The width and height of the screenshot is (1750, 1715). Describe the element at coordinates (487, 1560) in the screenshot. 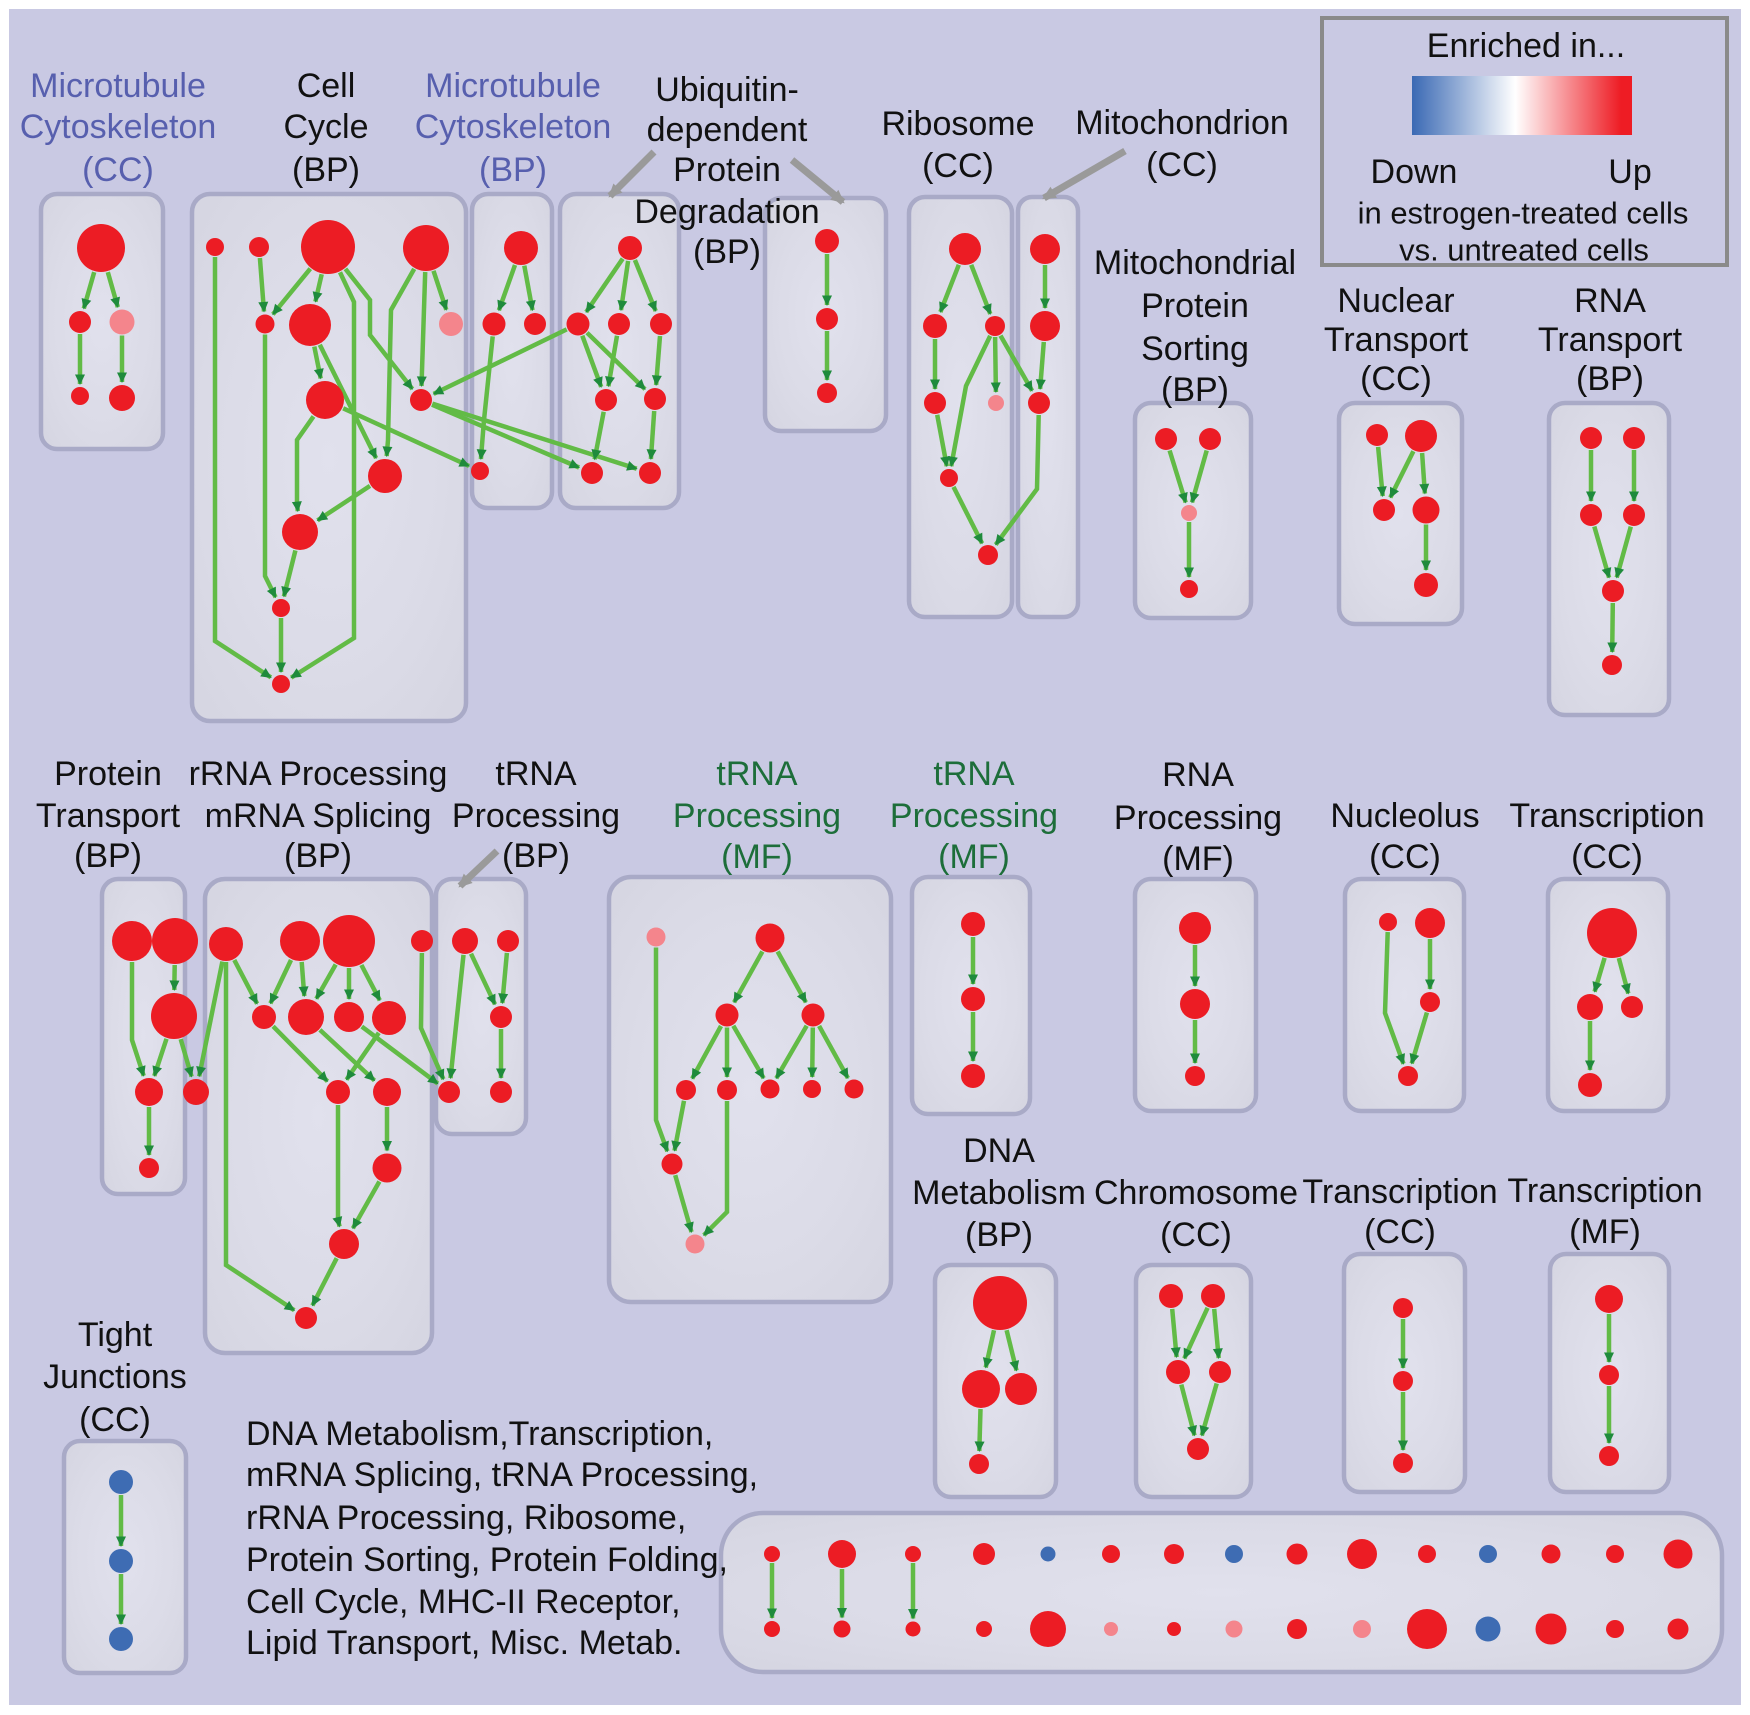

I see `svg-text:Protein Sorting, Protein Foldi: Protein Sorting, Protein Folding,` at that location.